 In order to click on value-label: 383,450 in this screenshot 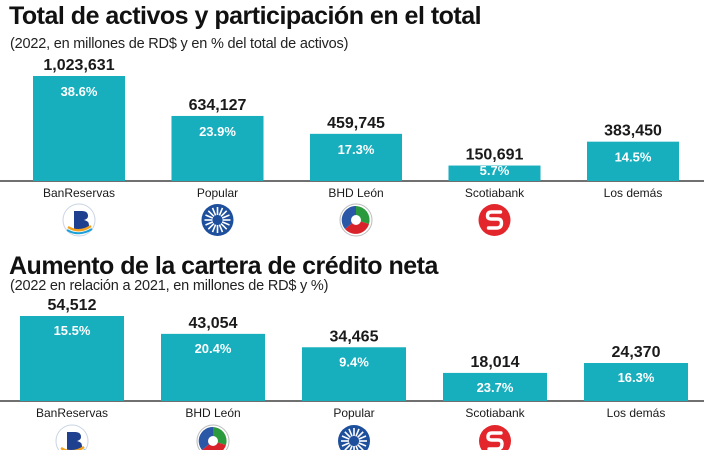, I will do `click(633, 131)`.